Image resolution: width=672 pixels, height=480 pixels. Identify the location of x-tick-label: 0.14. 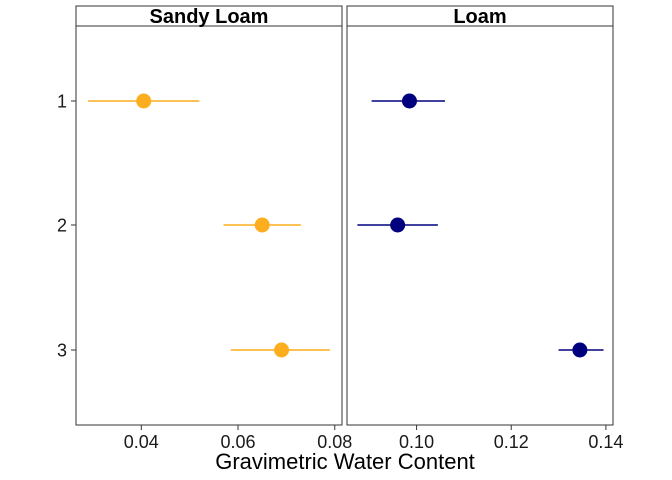
(605, 442).